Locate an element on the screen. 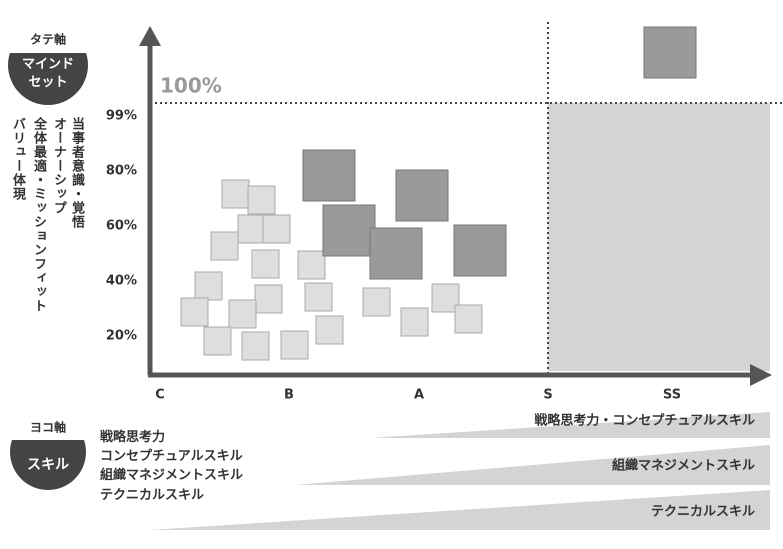 Image resolution: width=783 pixels, height=549 pixels. wedge-label: テクニカルスキル is located at coordinates (703, 512).